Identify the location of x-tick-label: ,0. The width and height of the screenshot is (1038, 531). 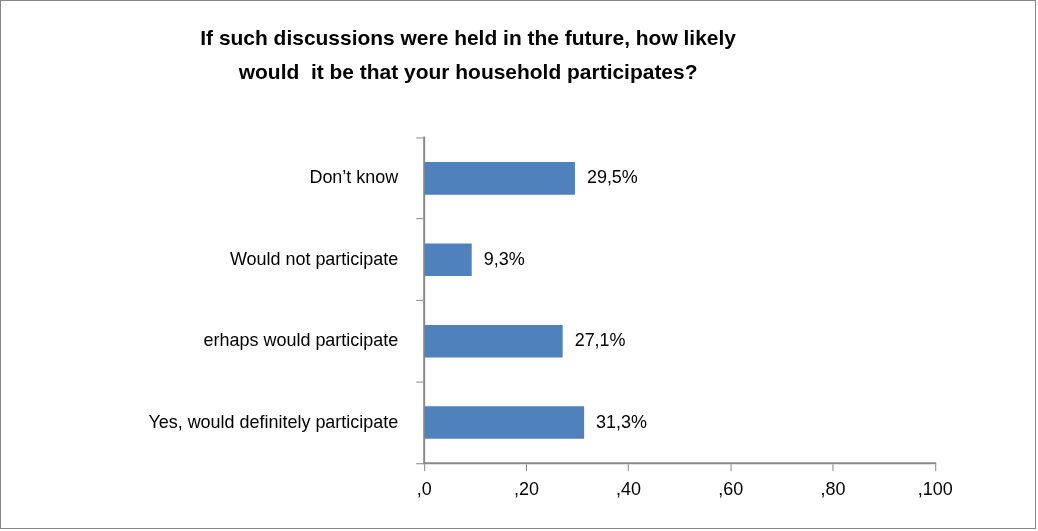
(424, 488).